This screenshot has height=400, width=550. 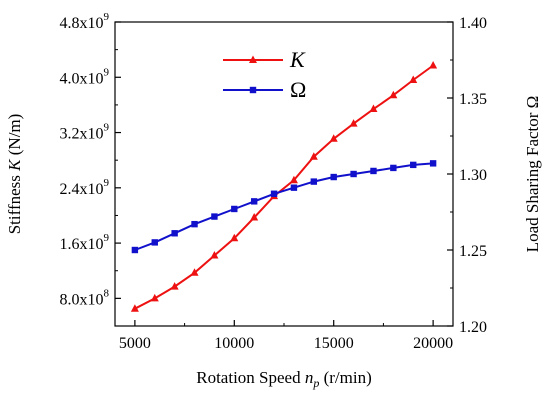 I want to click on legend-label: K, so click(x=297, y=59).